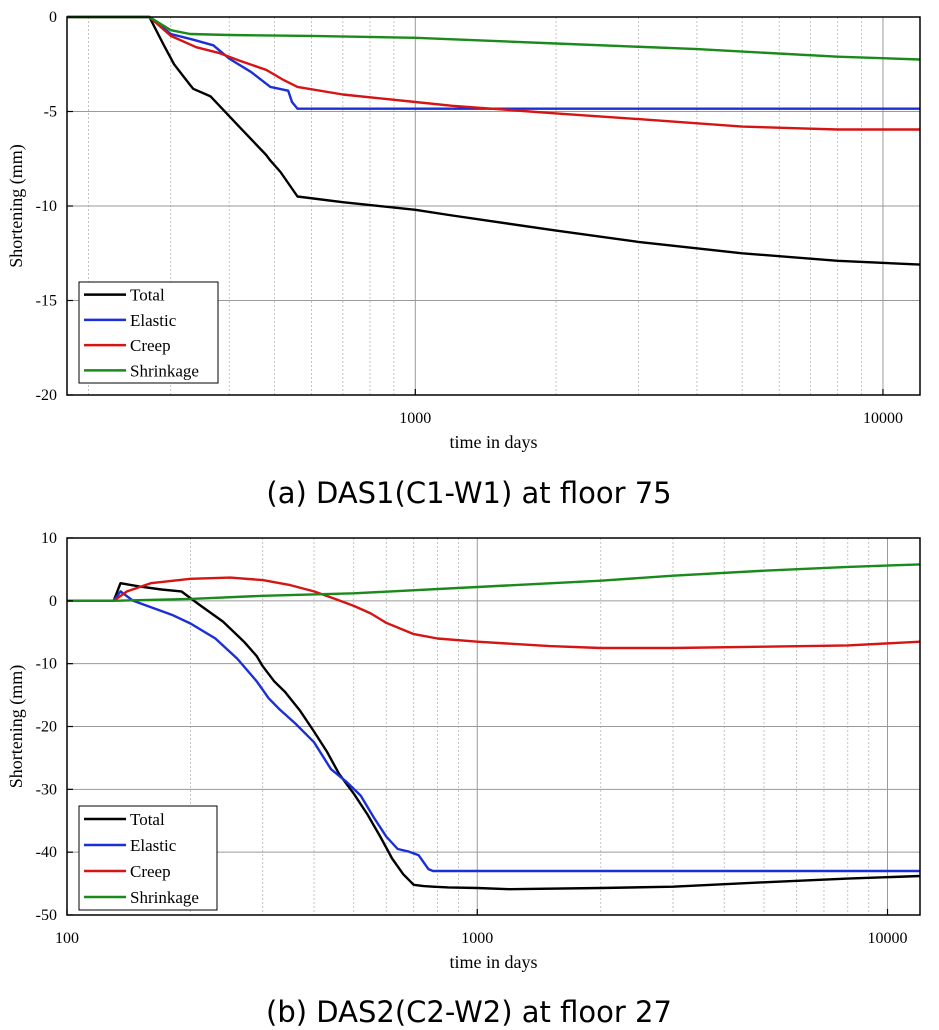 The width and height of the screenshot is (939, 1030). What do you see at coordinates (468, 493) in the screenshot?
I see `chart-caption: (a) DAS1(C1-W1) at floor 75` at bounding box center [468, 493].